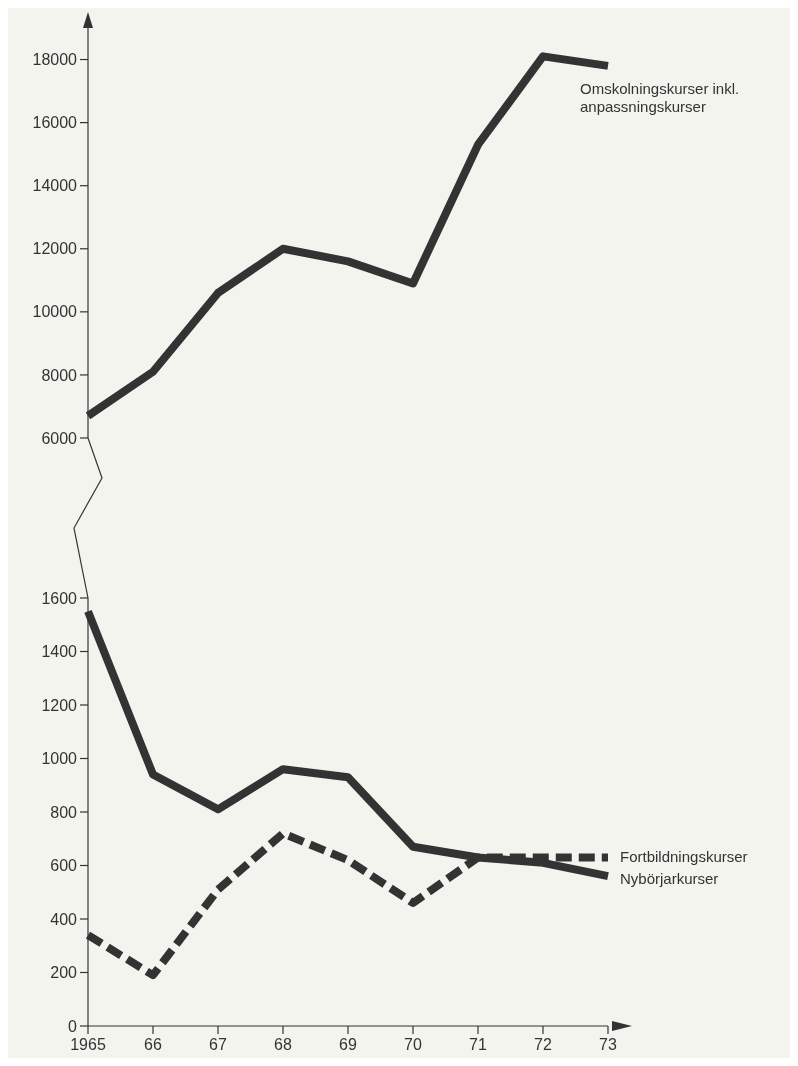  What do you see at coordinates (478, 1044) in the screenshot?
I see `x-tick-label: 71` at bounding box center [478, 1044].